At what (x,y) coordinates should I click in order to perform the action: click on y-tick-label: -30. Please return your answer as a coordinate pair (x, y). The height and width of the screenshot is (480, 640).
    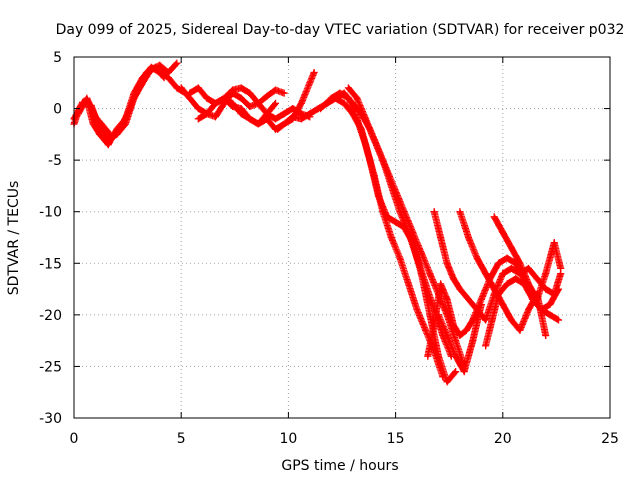
    Looking at the image, I should click on (50, 419).